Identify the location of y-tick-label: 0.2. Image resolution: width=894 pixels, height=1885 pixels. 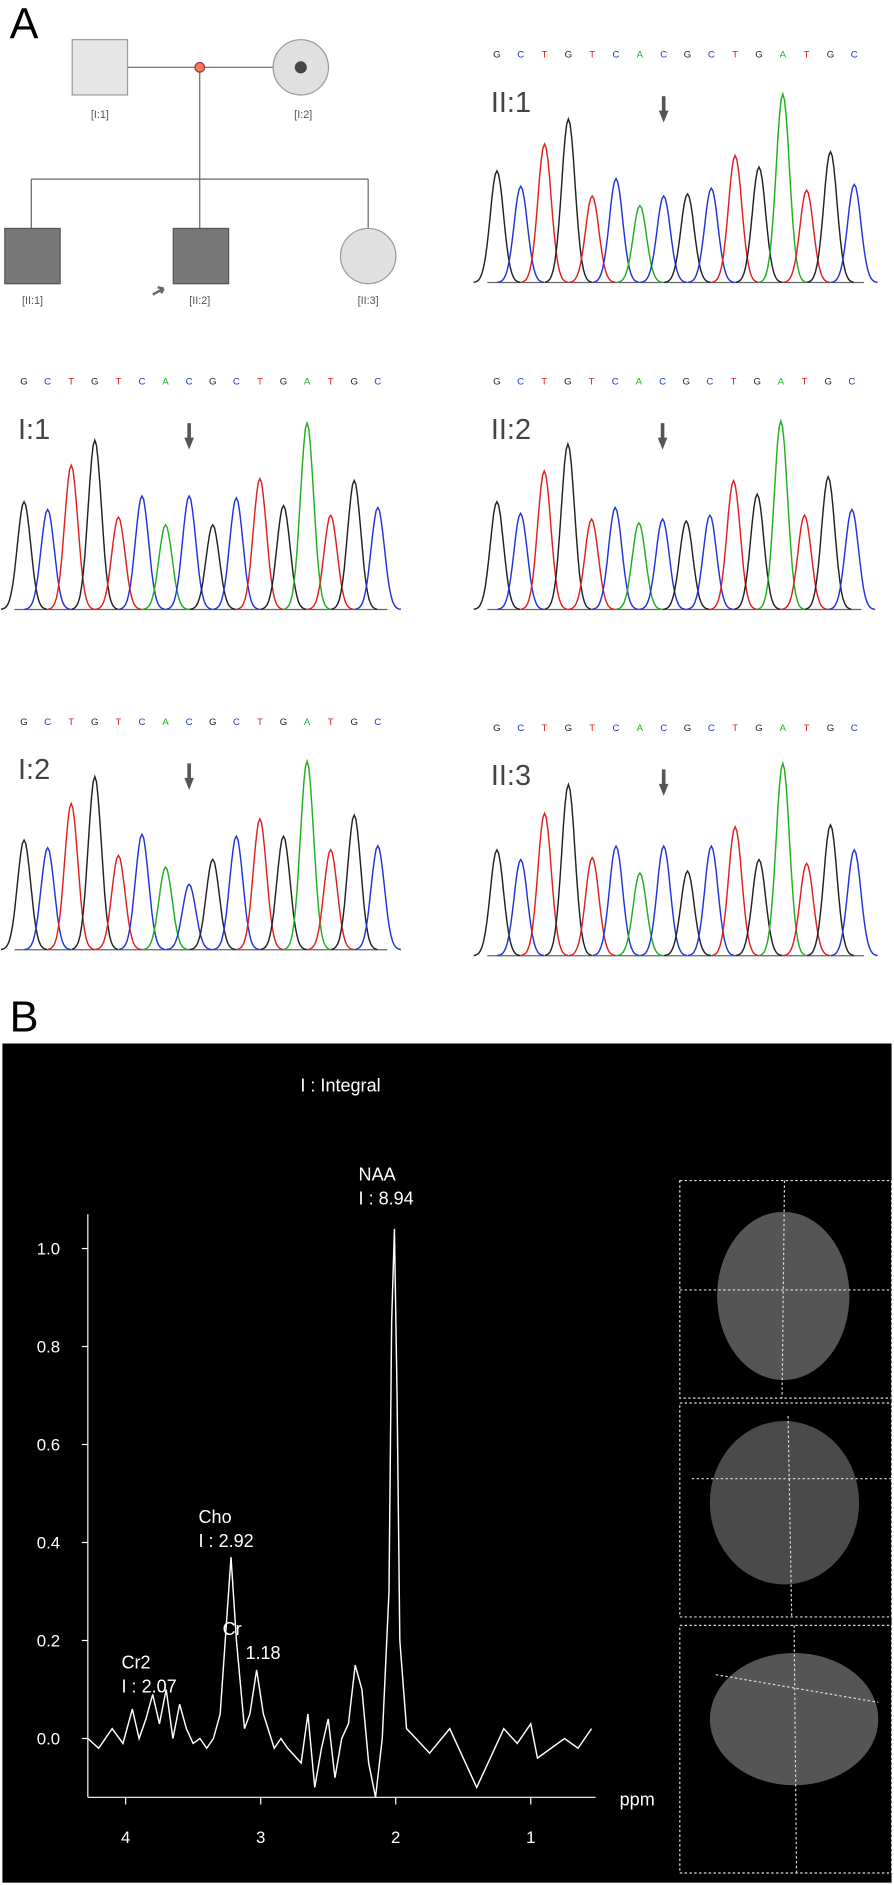
(48, 1641).